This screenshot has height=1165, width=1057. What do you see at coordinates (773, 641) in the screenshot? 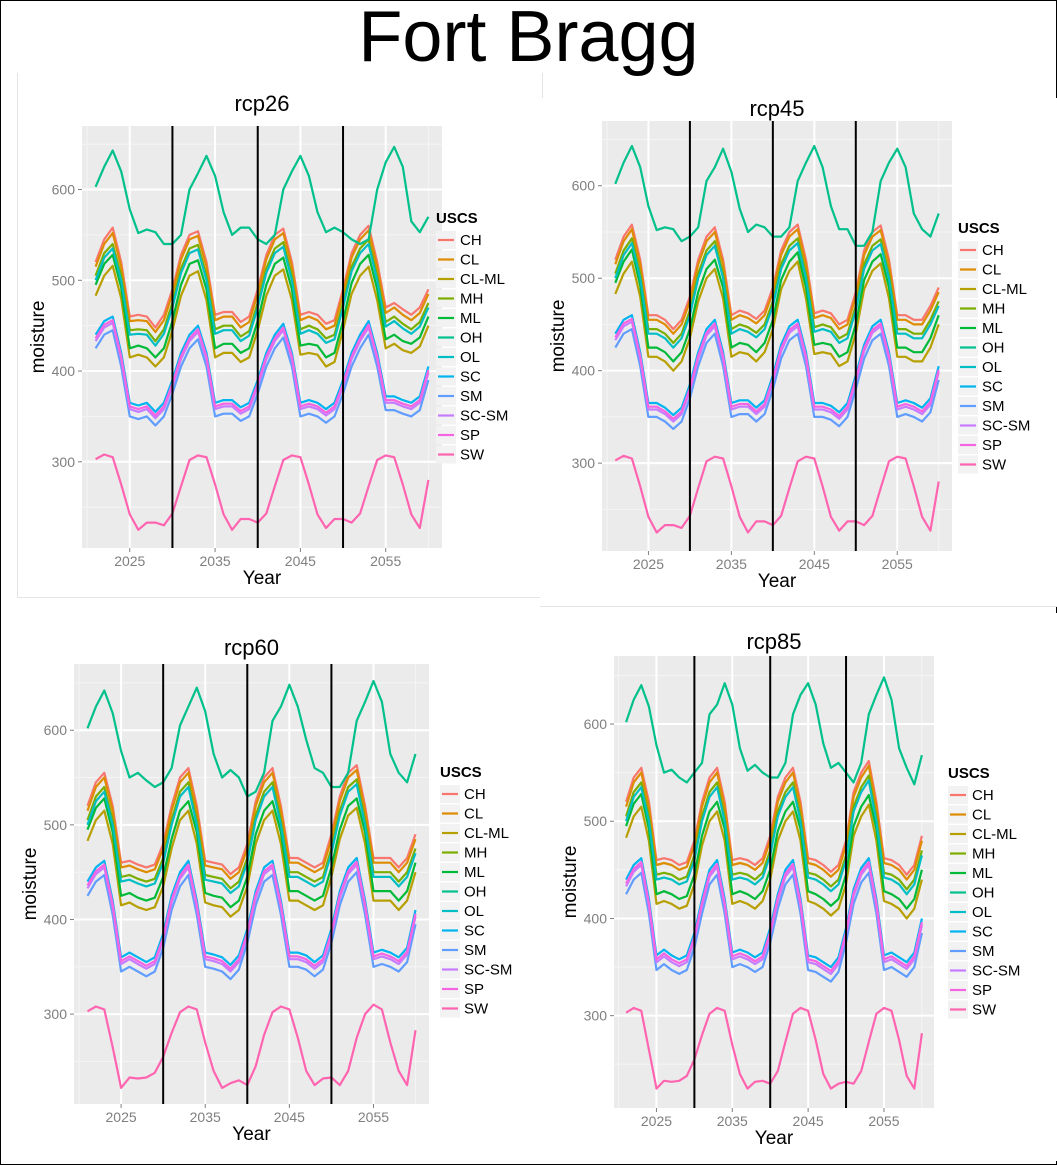
I see `chart-title: rcp85` at bounding box center [773, 641].